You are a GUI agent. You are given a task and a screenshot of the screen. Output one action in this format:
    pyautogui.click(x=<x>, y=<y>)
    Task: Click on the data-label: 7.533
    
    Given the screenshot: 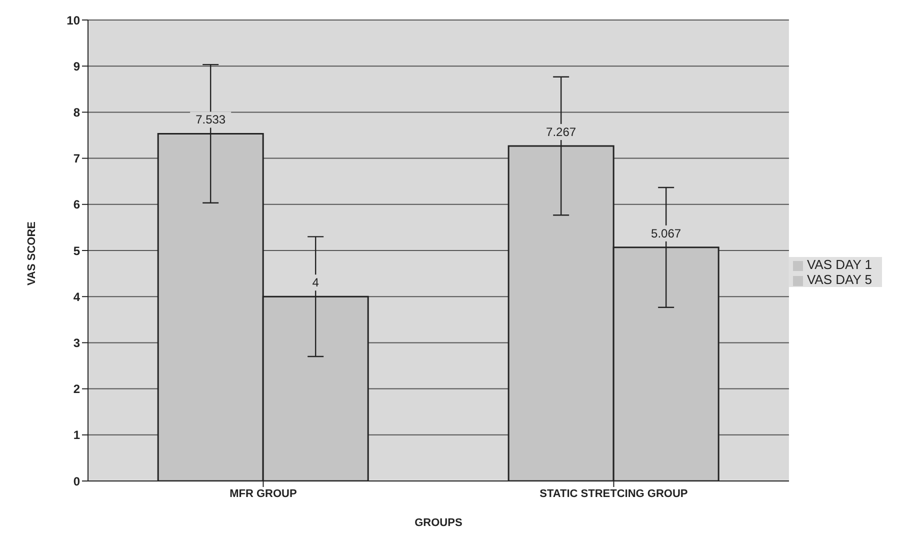 What is the action you would take?
    pyautogui.click(x=211, y=119)
    